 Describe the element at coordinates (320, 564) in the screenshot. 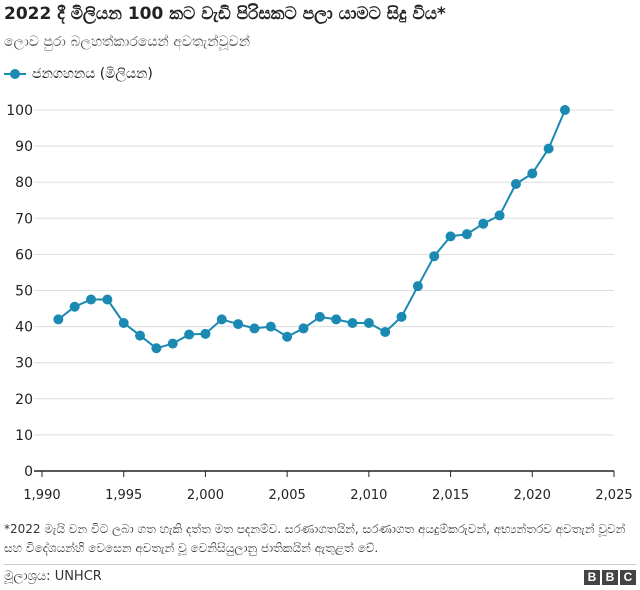

I see `divider` at that location.